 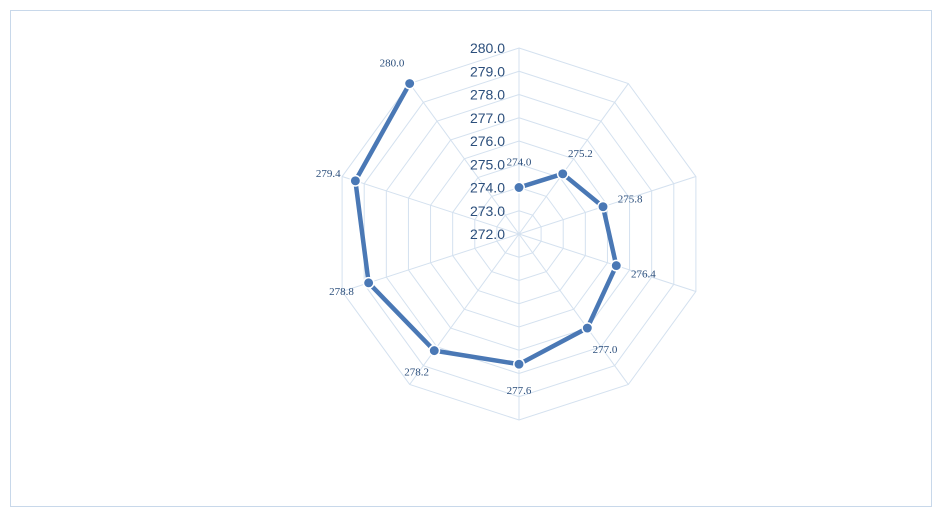 What do you see at coordinates (487, 234) in the screenshot?
I see `radial-tick-label: 272.0` at bounding box center [487, 234].